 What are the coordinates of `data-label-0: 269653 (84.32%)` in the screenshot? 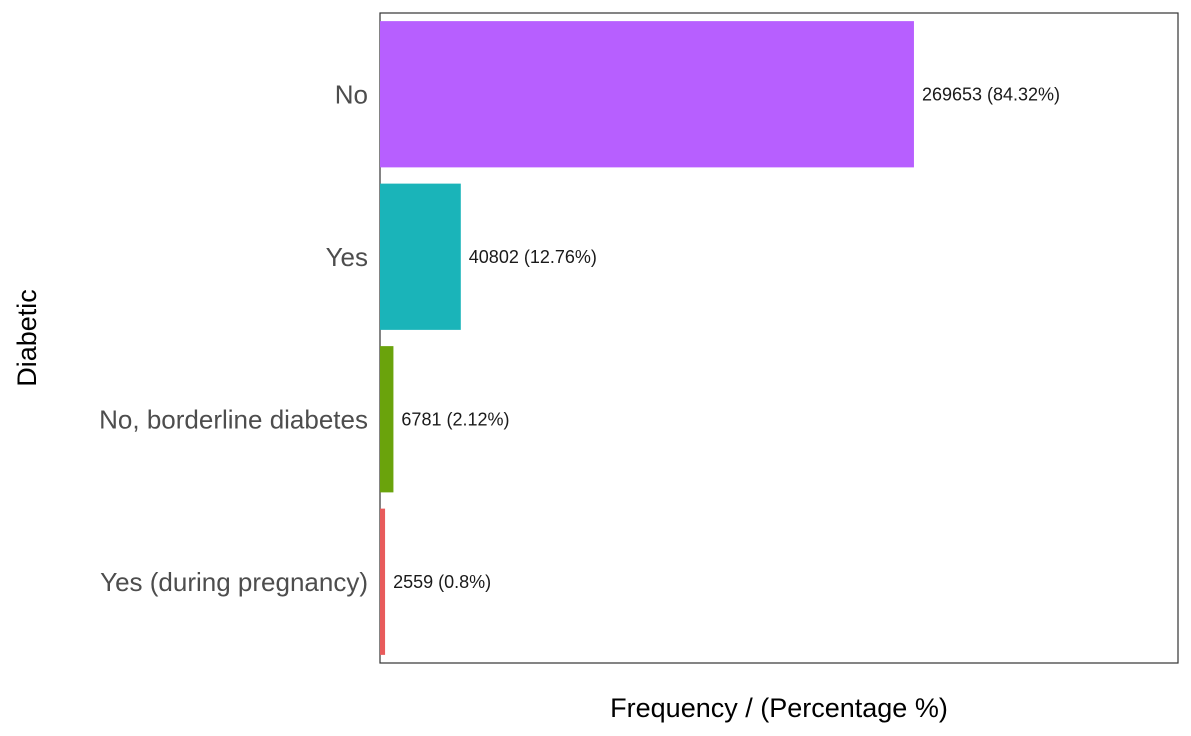 It's located at (991, 95).